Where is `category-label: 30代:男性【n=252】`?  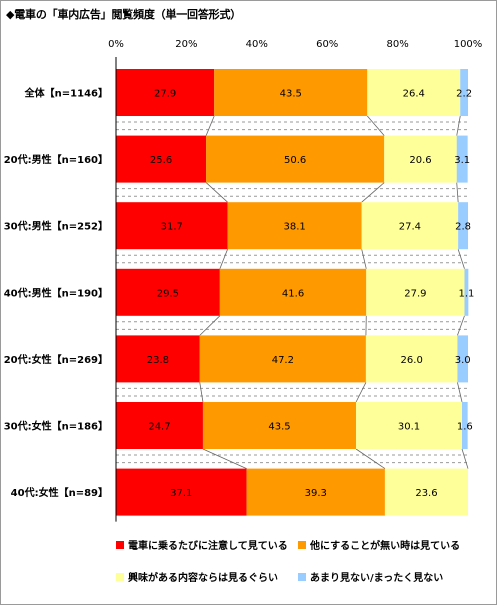
category-label: 30代:男性【n=252】 is located at coordinates (56, 226).